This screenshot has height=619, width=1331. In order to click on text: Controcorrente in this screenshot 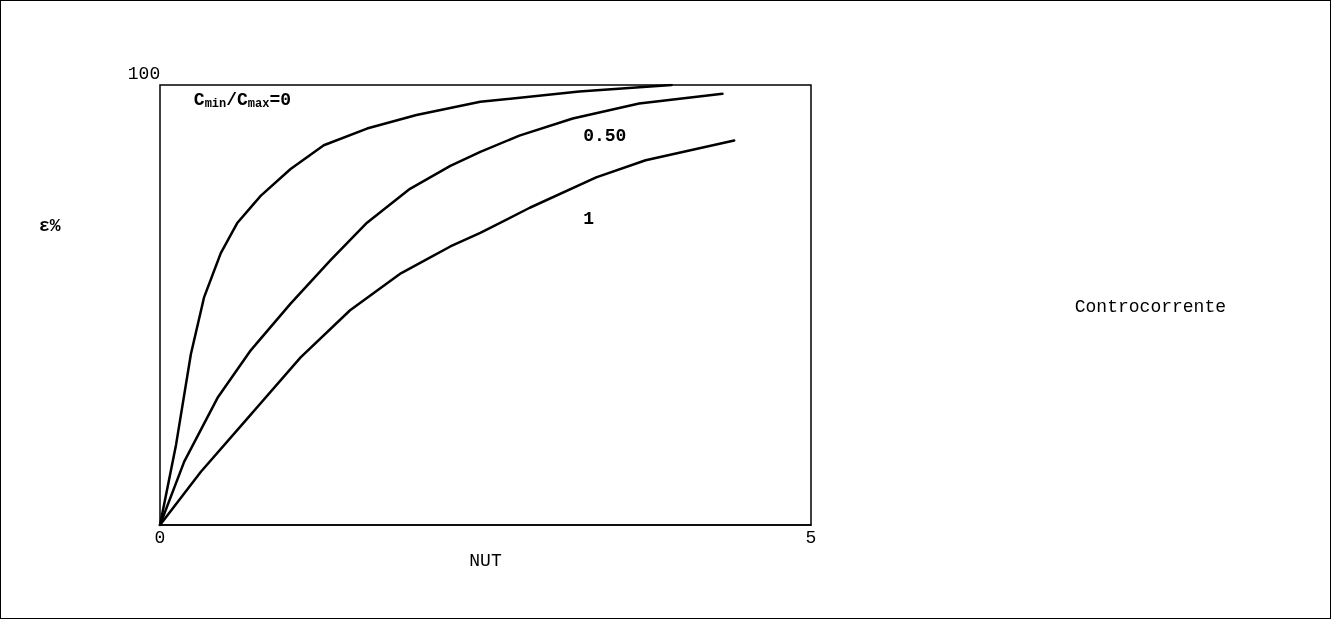, I will do `click(1150, 307)`.